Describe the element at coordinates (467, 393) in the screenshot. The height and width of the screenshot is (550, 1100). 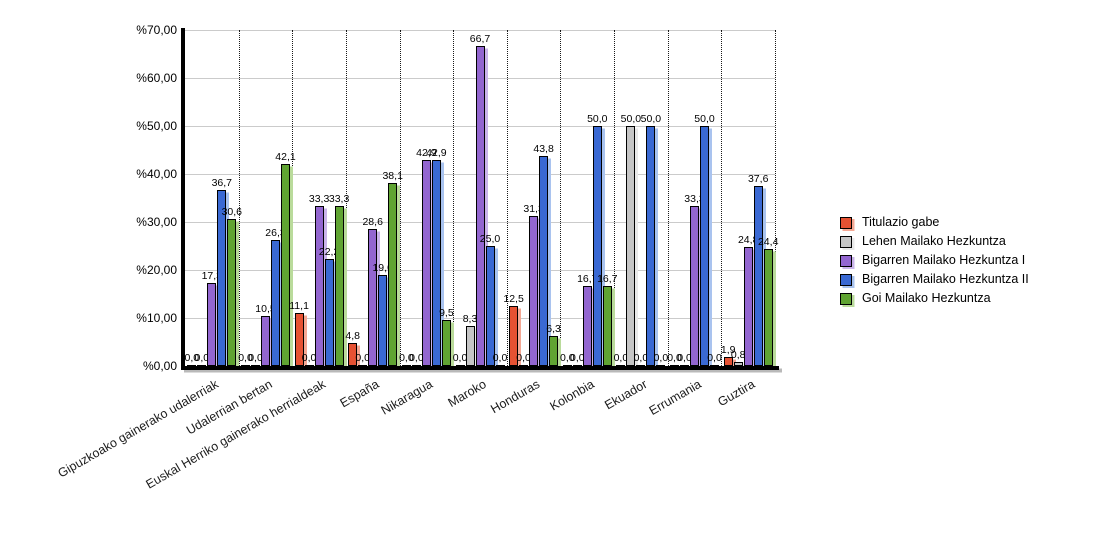
I see `category-label: Maroko` at that location.